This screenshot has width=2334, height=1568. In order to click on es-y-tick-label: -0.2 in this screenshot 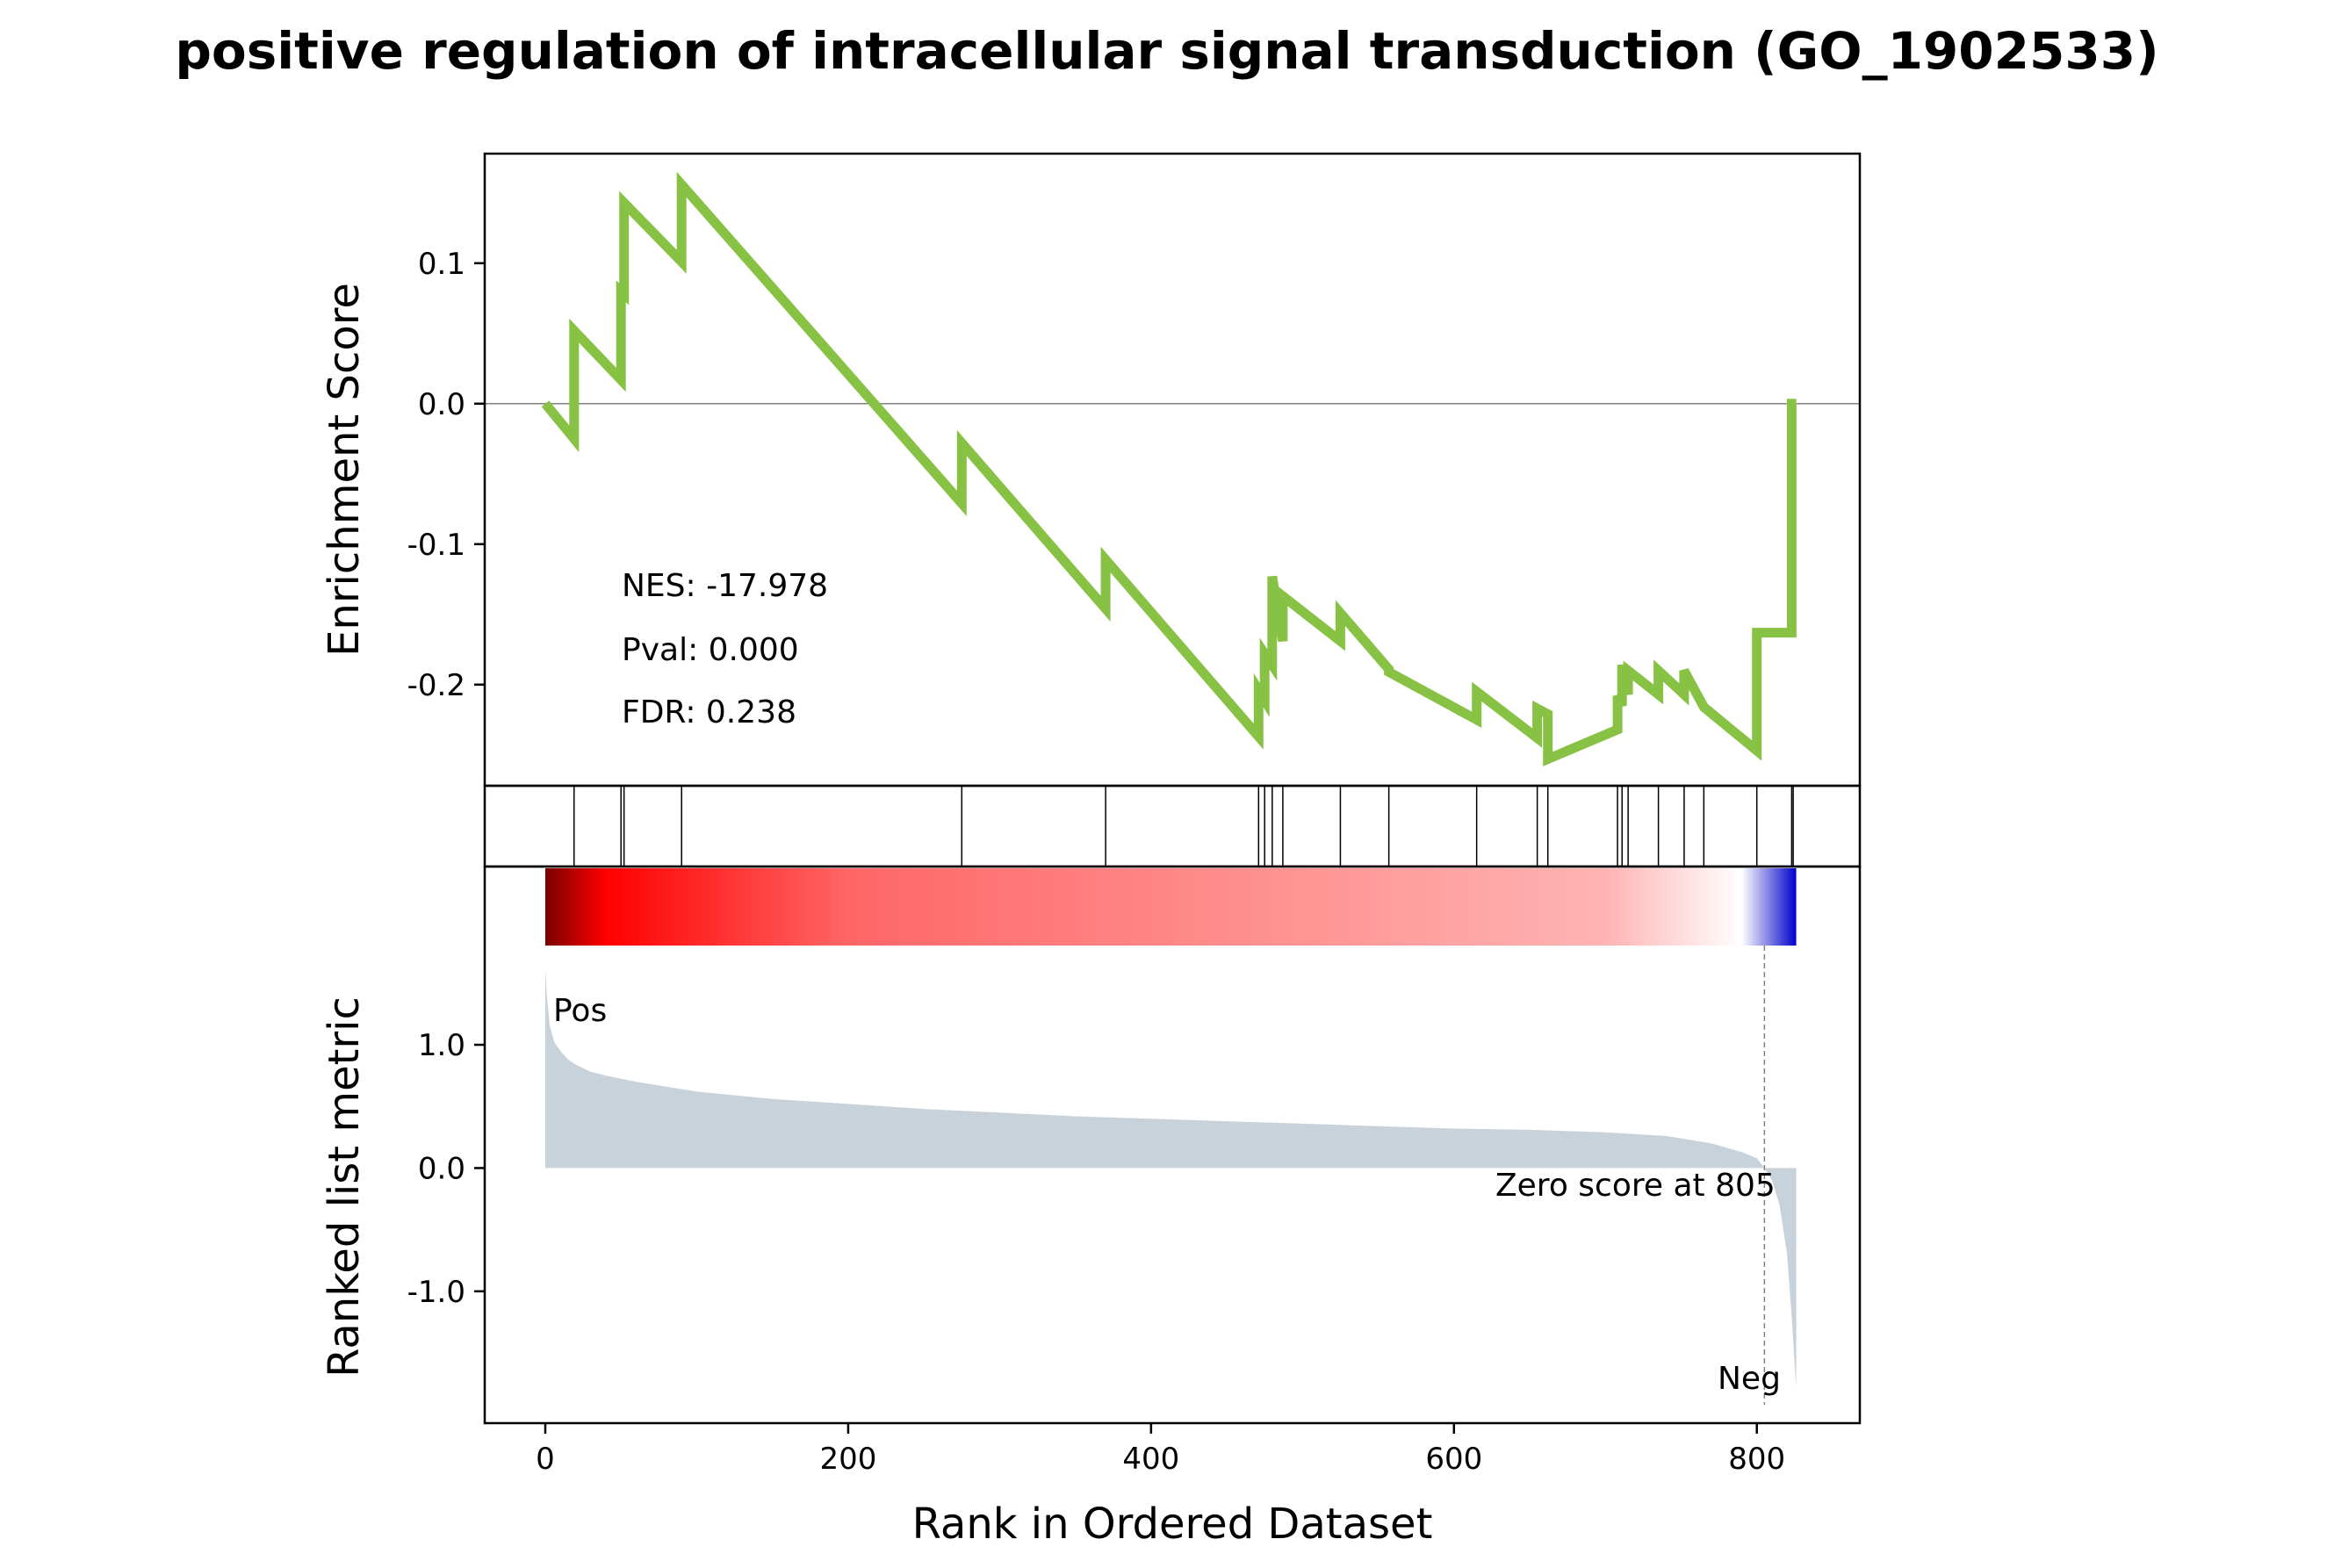, I will do `click(436, 685)`.